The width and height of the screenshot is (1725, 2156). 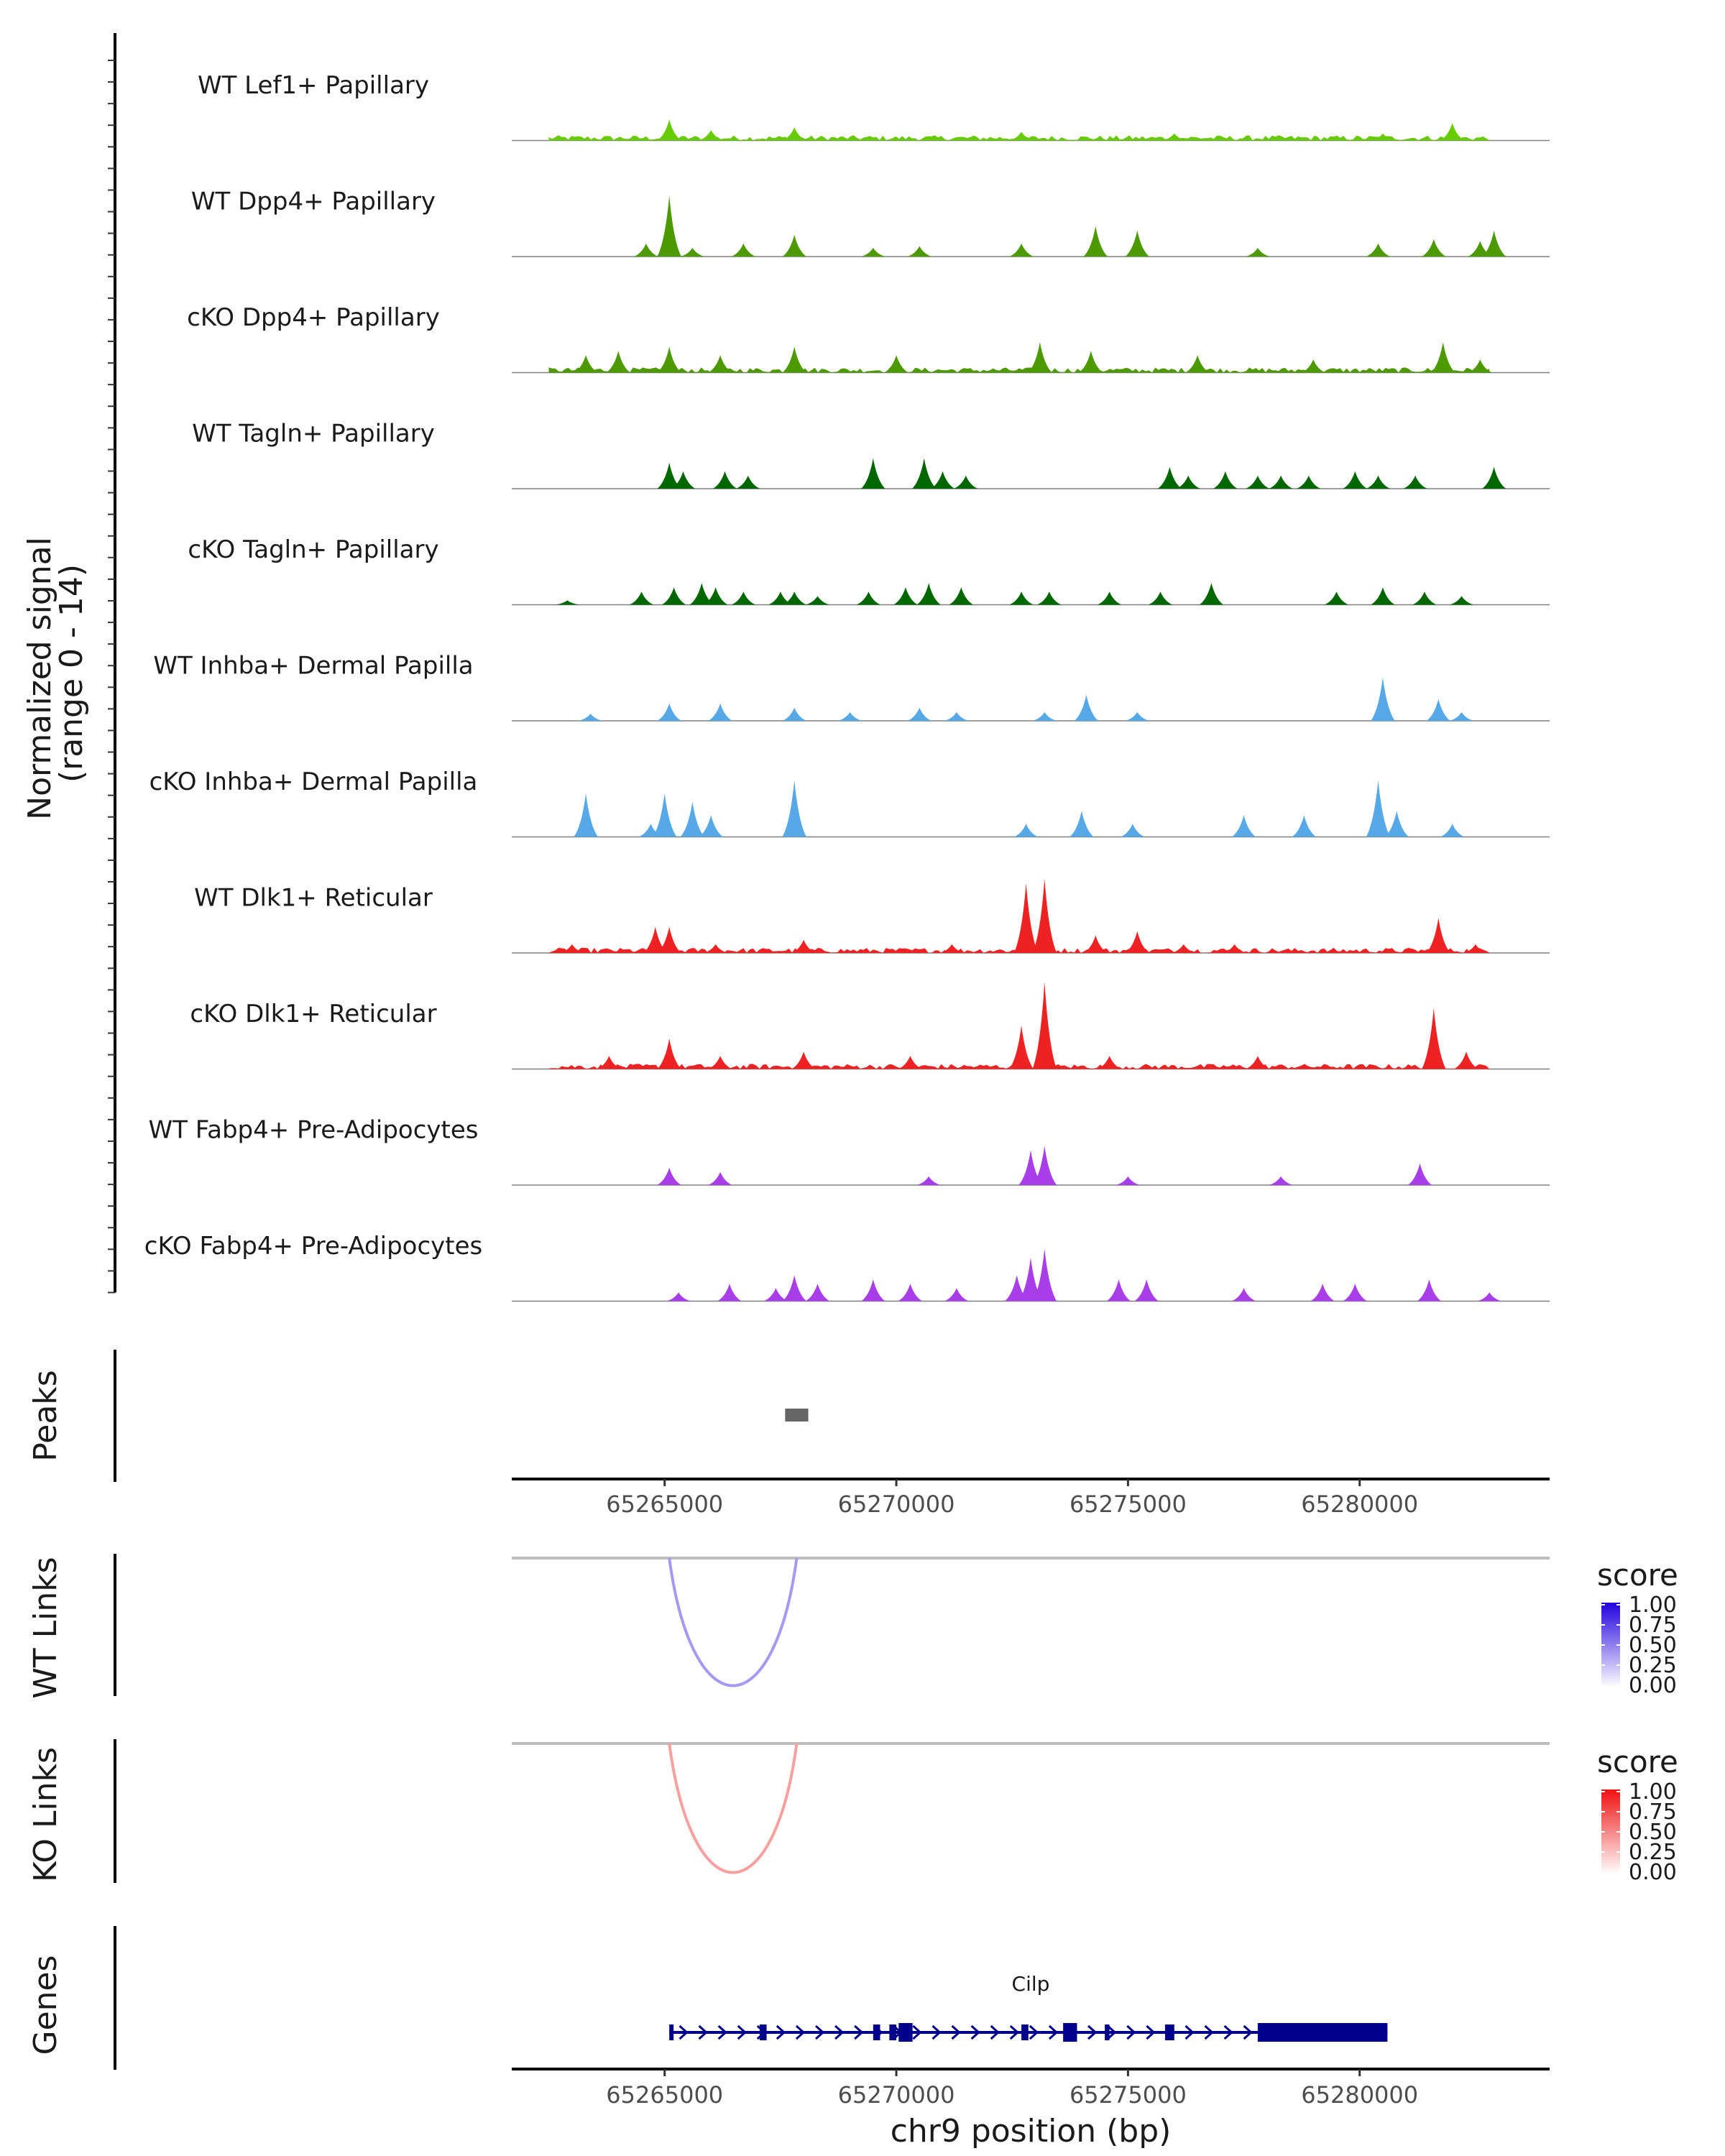 What do you see at coordinates (1653, 1645) in the screenshot?
I see `links-legend-tick-label: 0.50` at bounding box center [1653, 1645].